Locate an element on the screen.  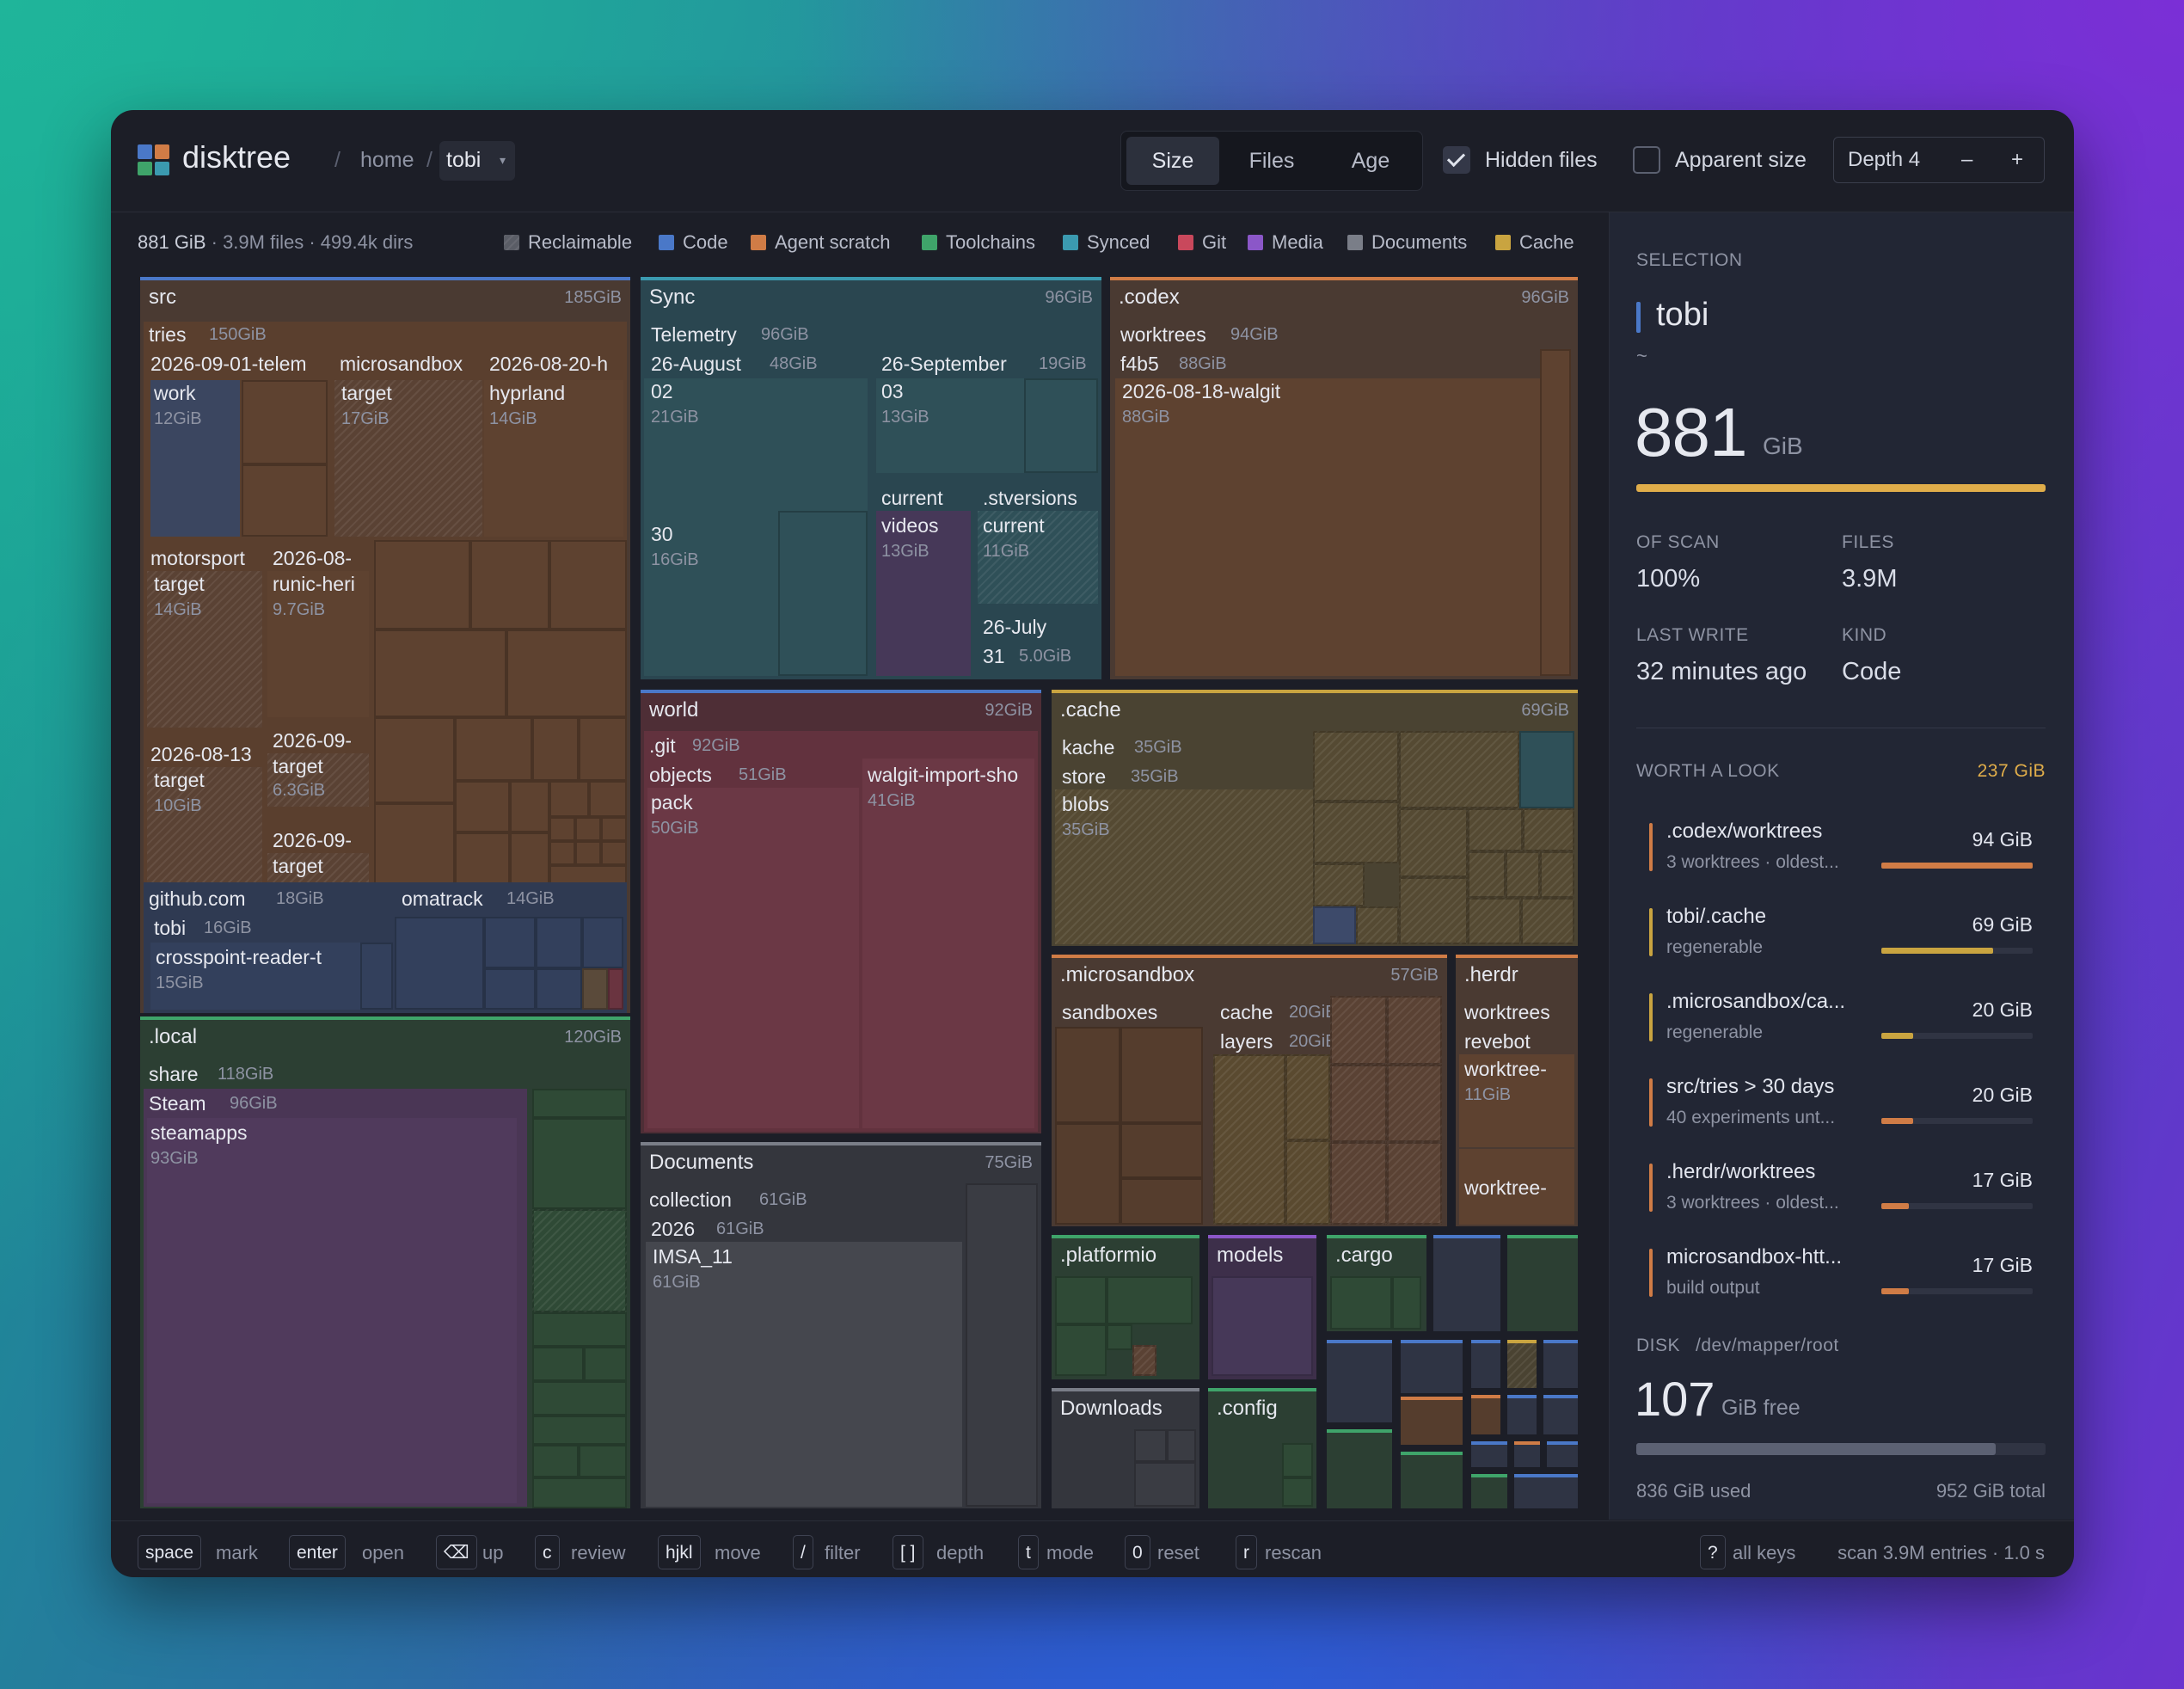
treemap-block-downloads: Downloads is located at coordinates (1125, 1448).